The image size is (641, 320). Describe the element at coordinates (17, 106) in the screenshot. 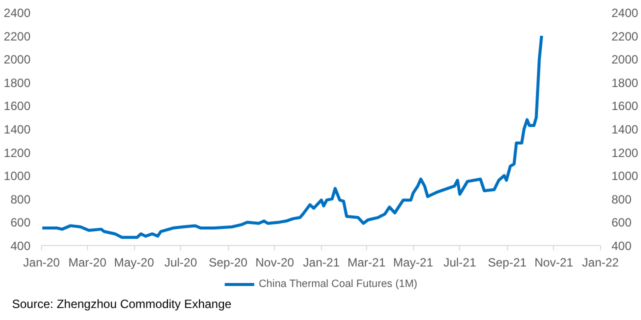

I see `y-tick-label: 1600` at that location.